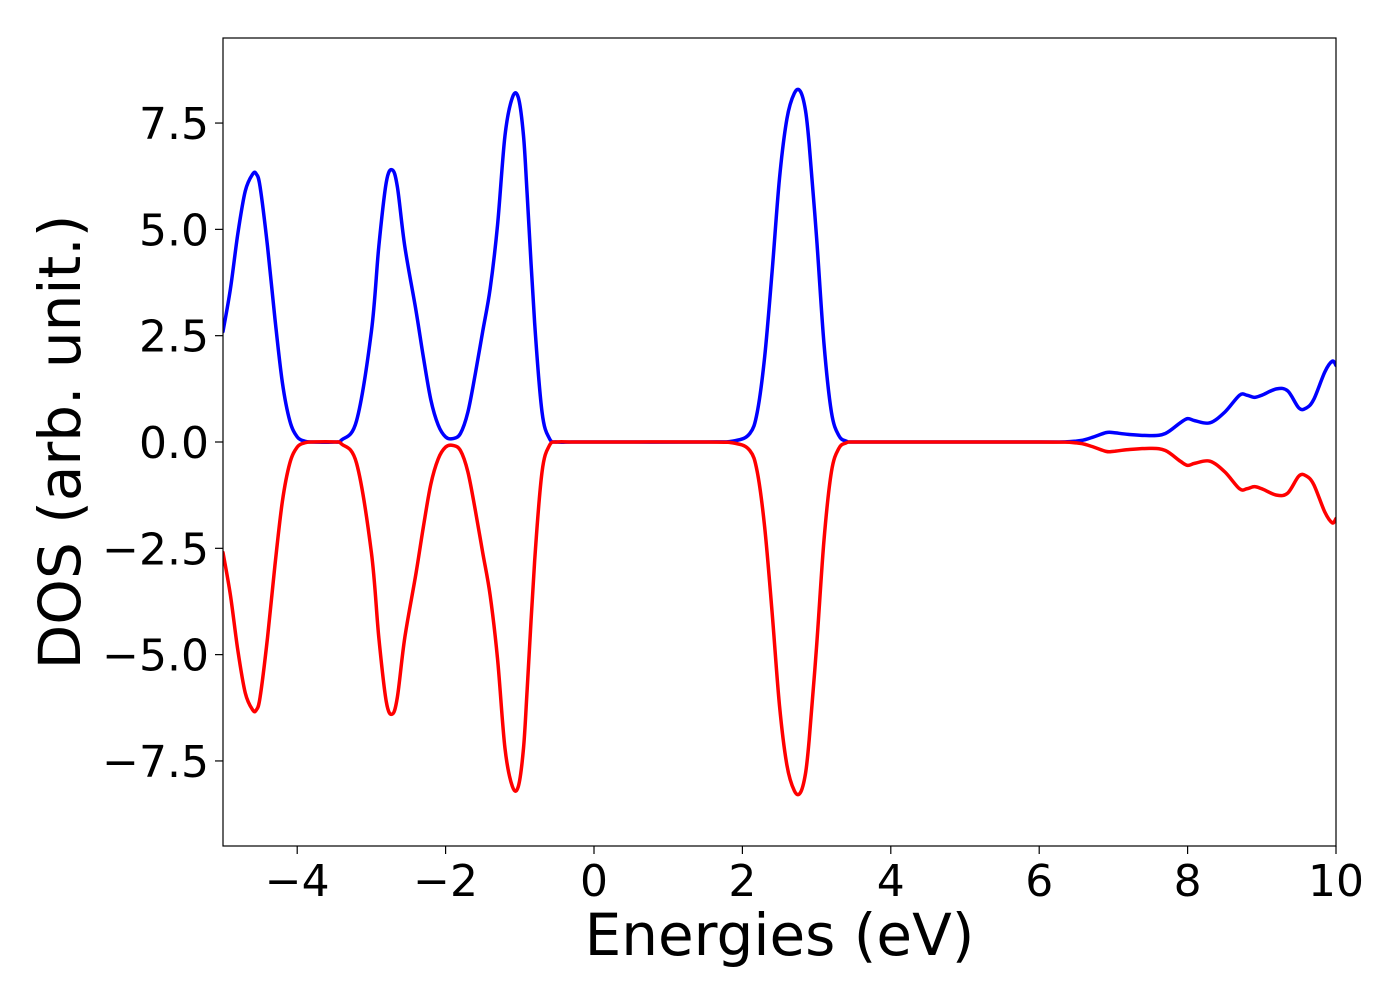 The height and width of the screenshot is (1000, 1400). What do you see at coordinates (891, 881) in the screenshot?
I see `x-tick-label: 4` at bounding box center [891, 881].